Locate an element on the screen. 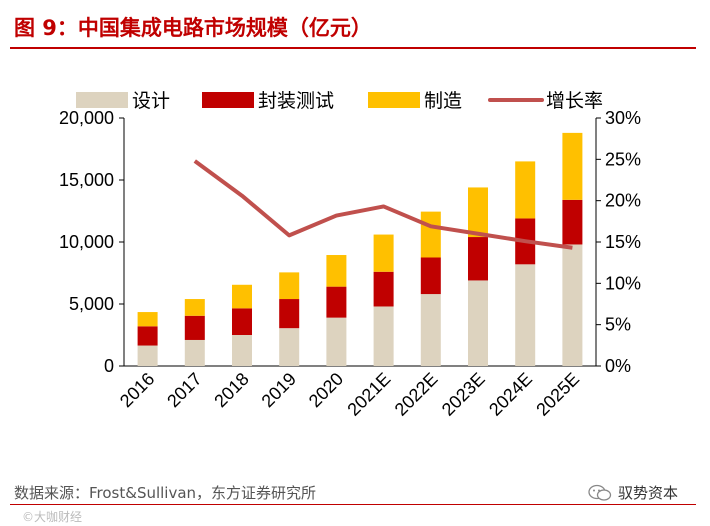 This screenshot has width=710, height=526. left-tick-label: 10,000 is located at coordinates (86, 242).